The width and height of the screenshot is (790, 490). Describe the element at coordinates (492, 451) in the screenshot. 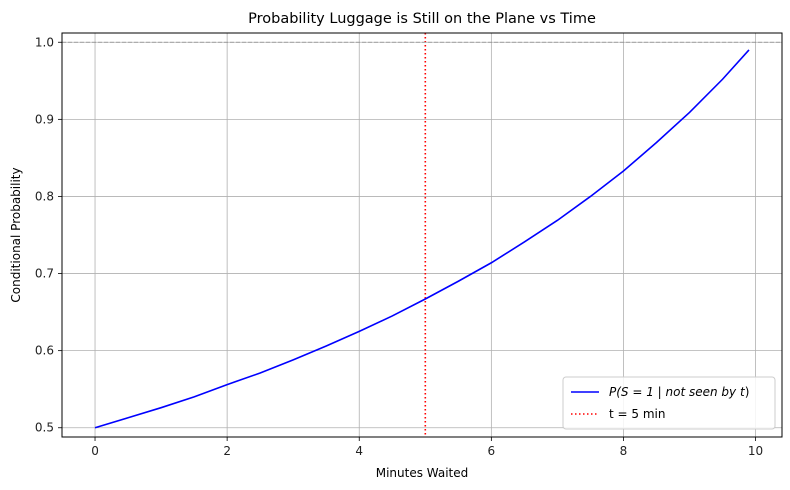

I see `x-tick-label: 6` at that location.